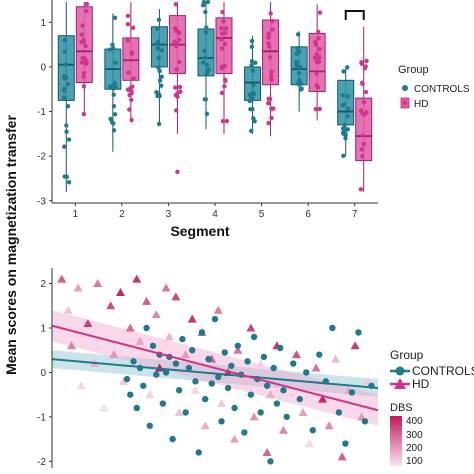 The height and width of the screenshot is (474, 474). I want to click on dbs-colorbar, so click(396, 441).